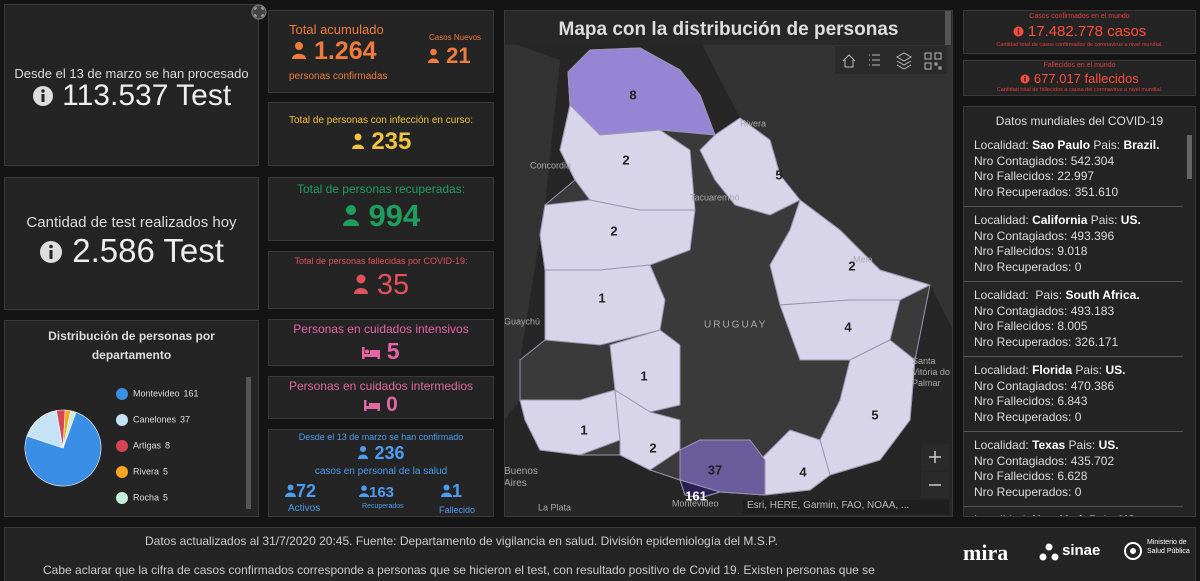 Image resolution: width=1200 pixels, height=581 pixels. What do you see at coordinates (1092, 160) in the screenshot?
I see `value: 542.304` at bounding box center [1092, 160].